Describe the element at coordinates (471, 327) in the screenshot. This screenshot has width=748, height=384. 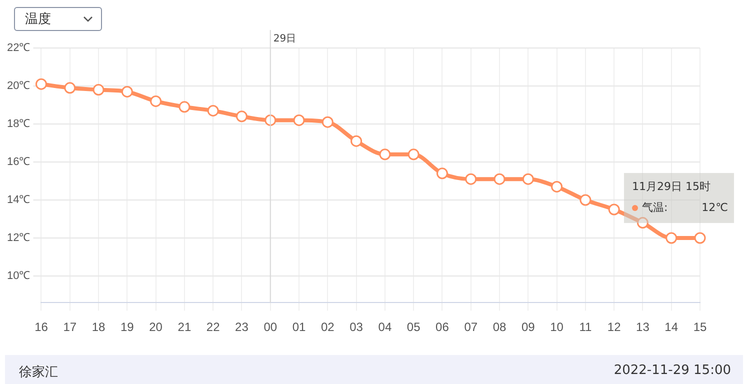
I see `x-tick-label: 07` at that location.